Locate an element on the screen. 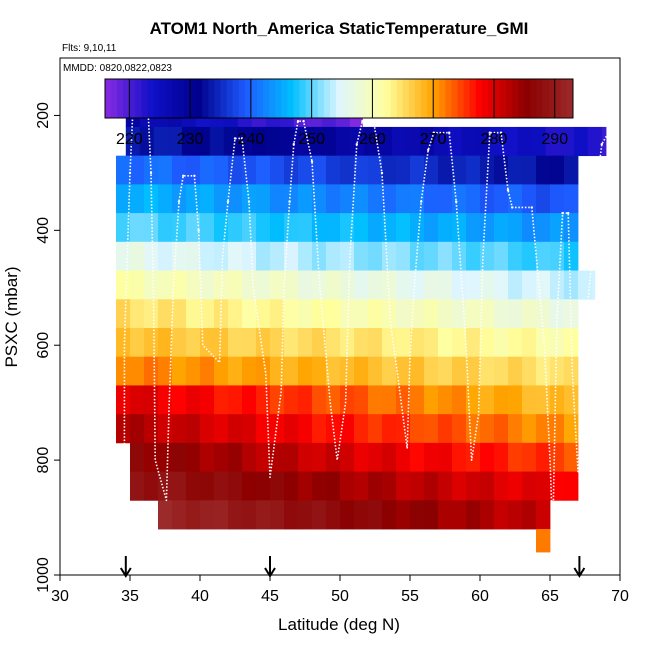  y-tick-label: 400 is located at coordinates (43, 230).